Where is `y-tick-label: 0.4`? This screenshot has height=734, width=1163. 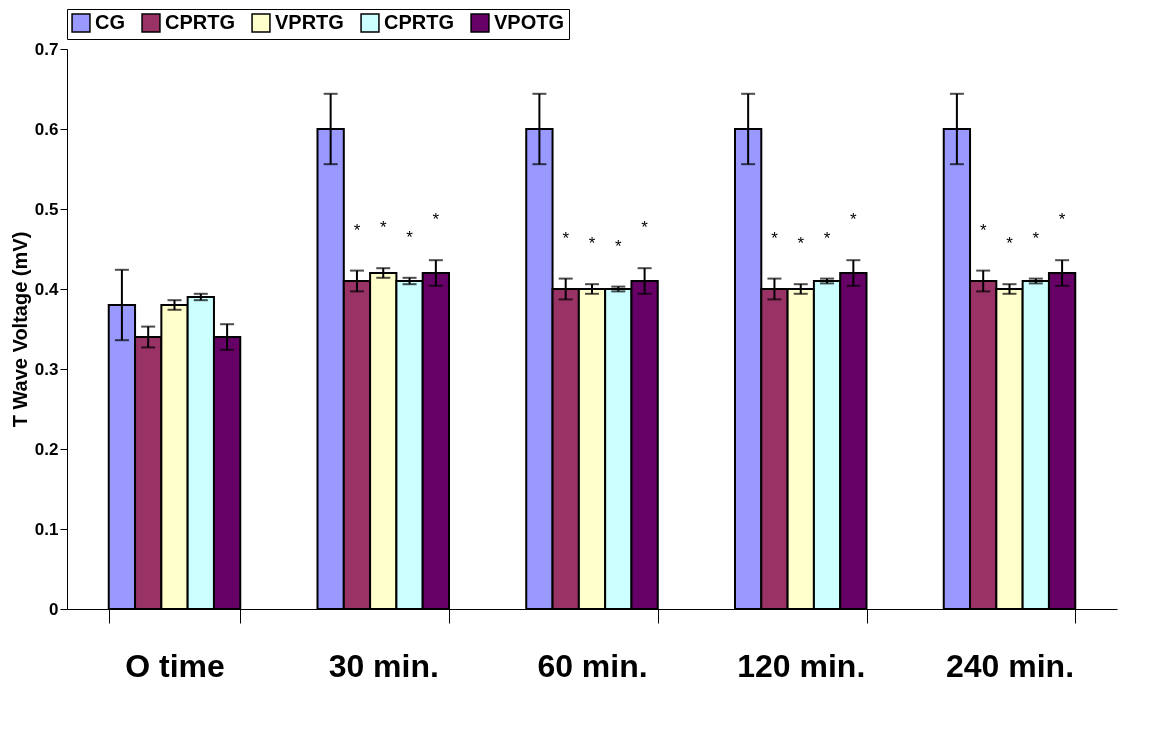
y-tick-label: 0.4 is located at coordinates (47, 289).